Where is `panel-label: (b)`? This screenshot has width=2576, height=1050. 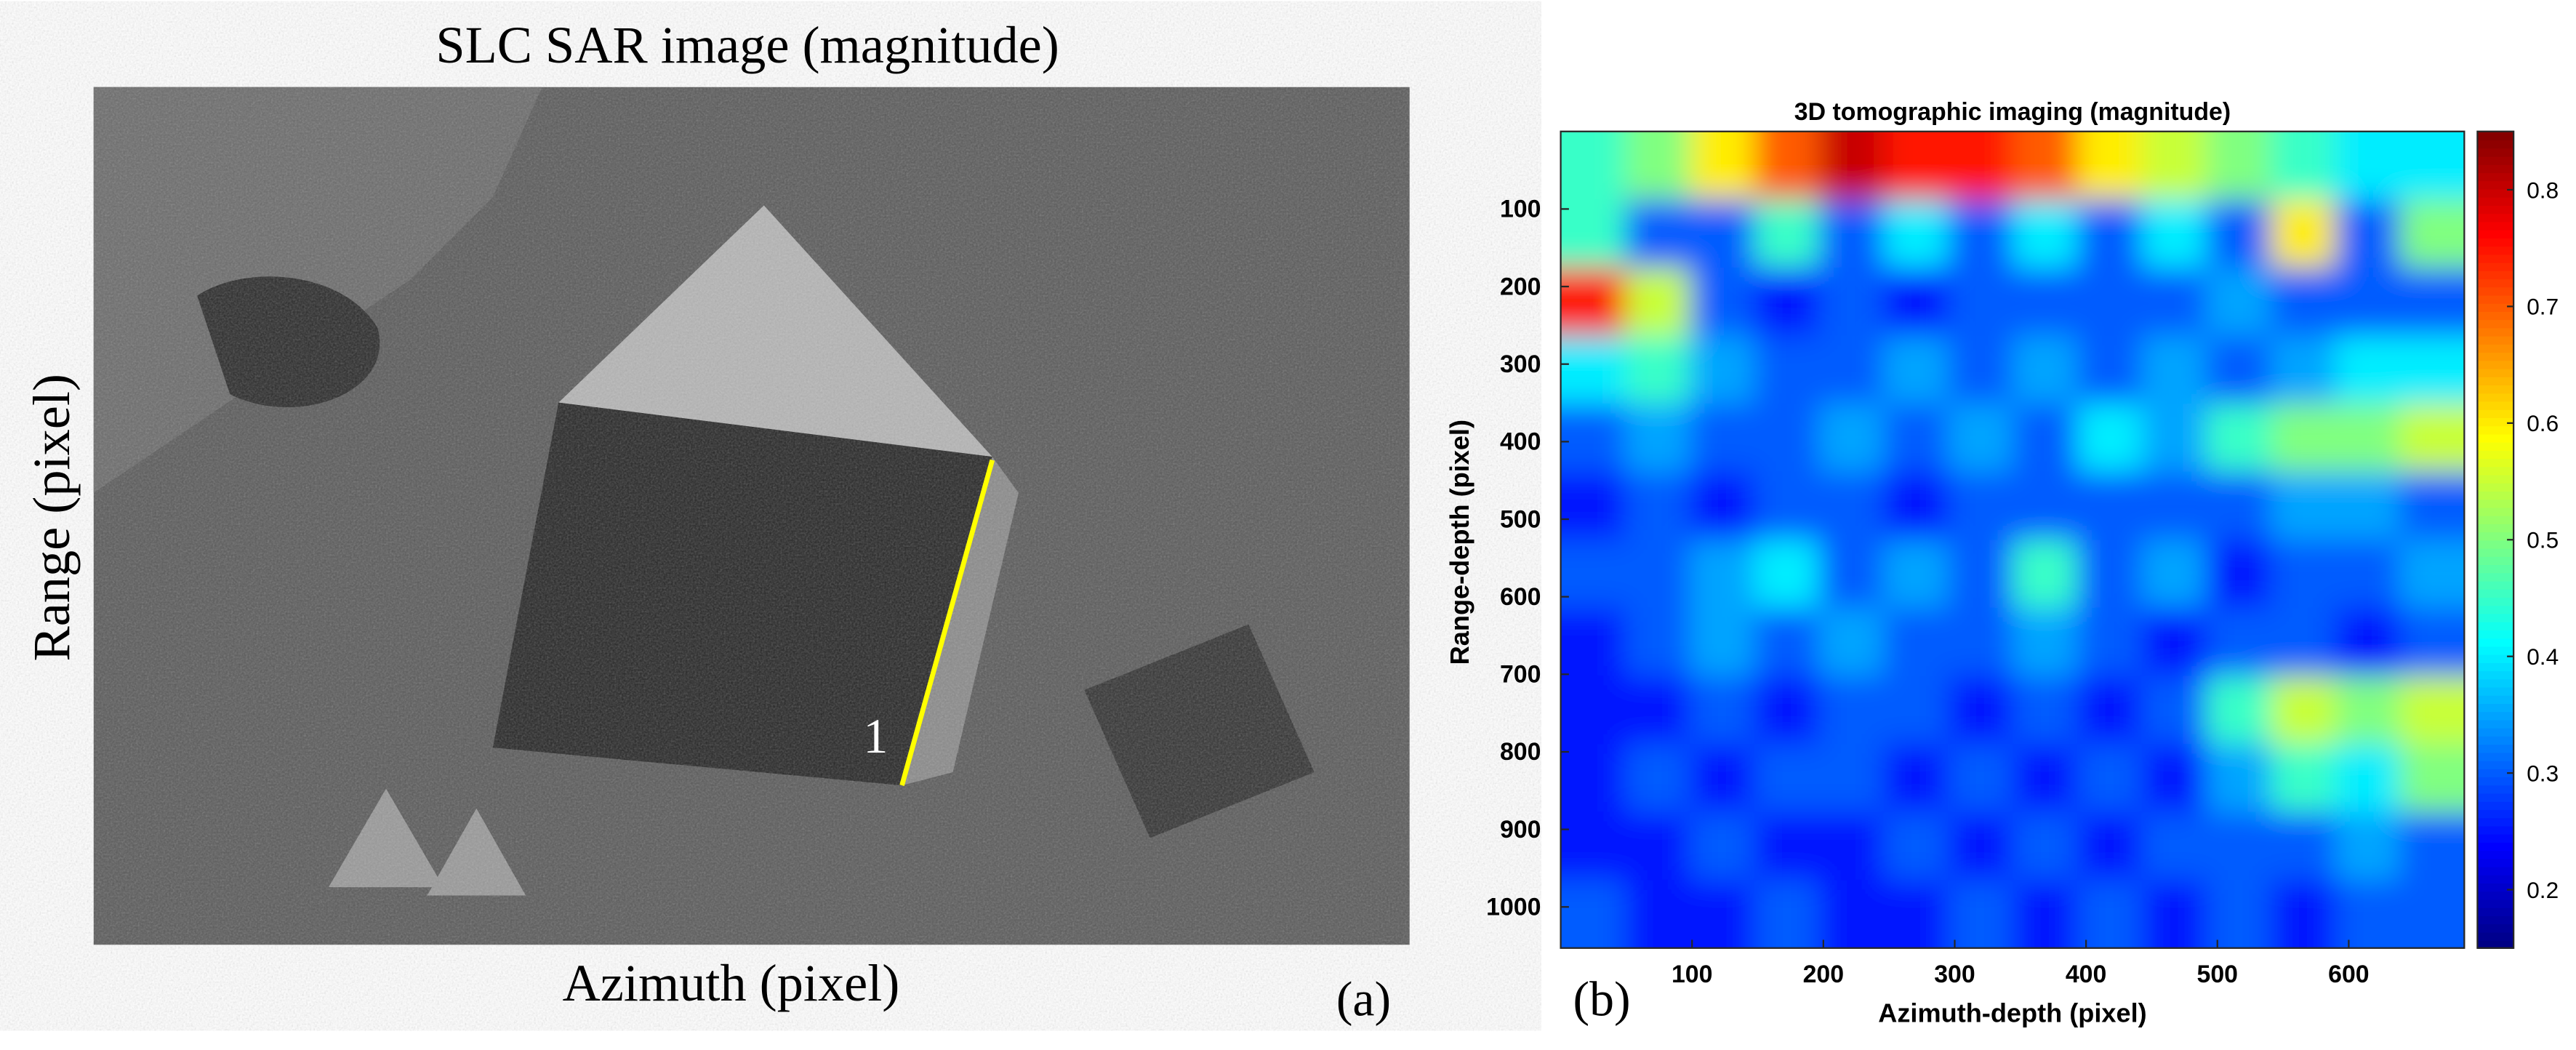
panel-label: (b) is located at coordinates (1602, 998).